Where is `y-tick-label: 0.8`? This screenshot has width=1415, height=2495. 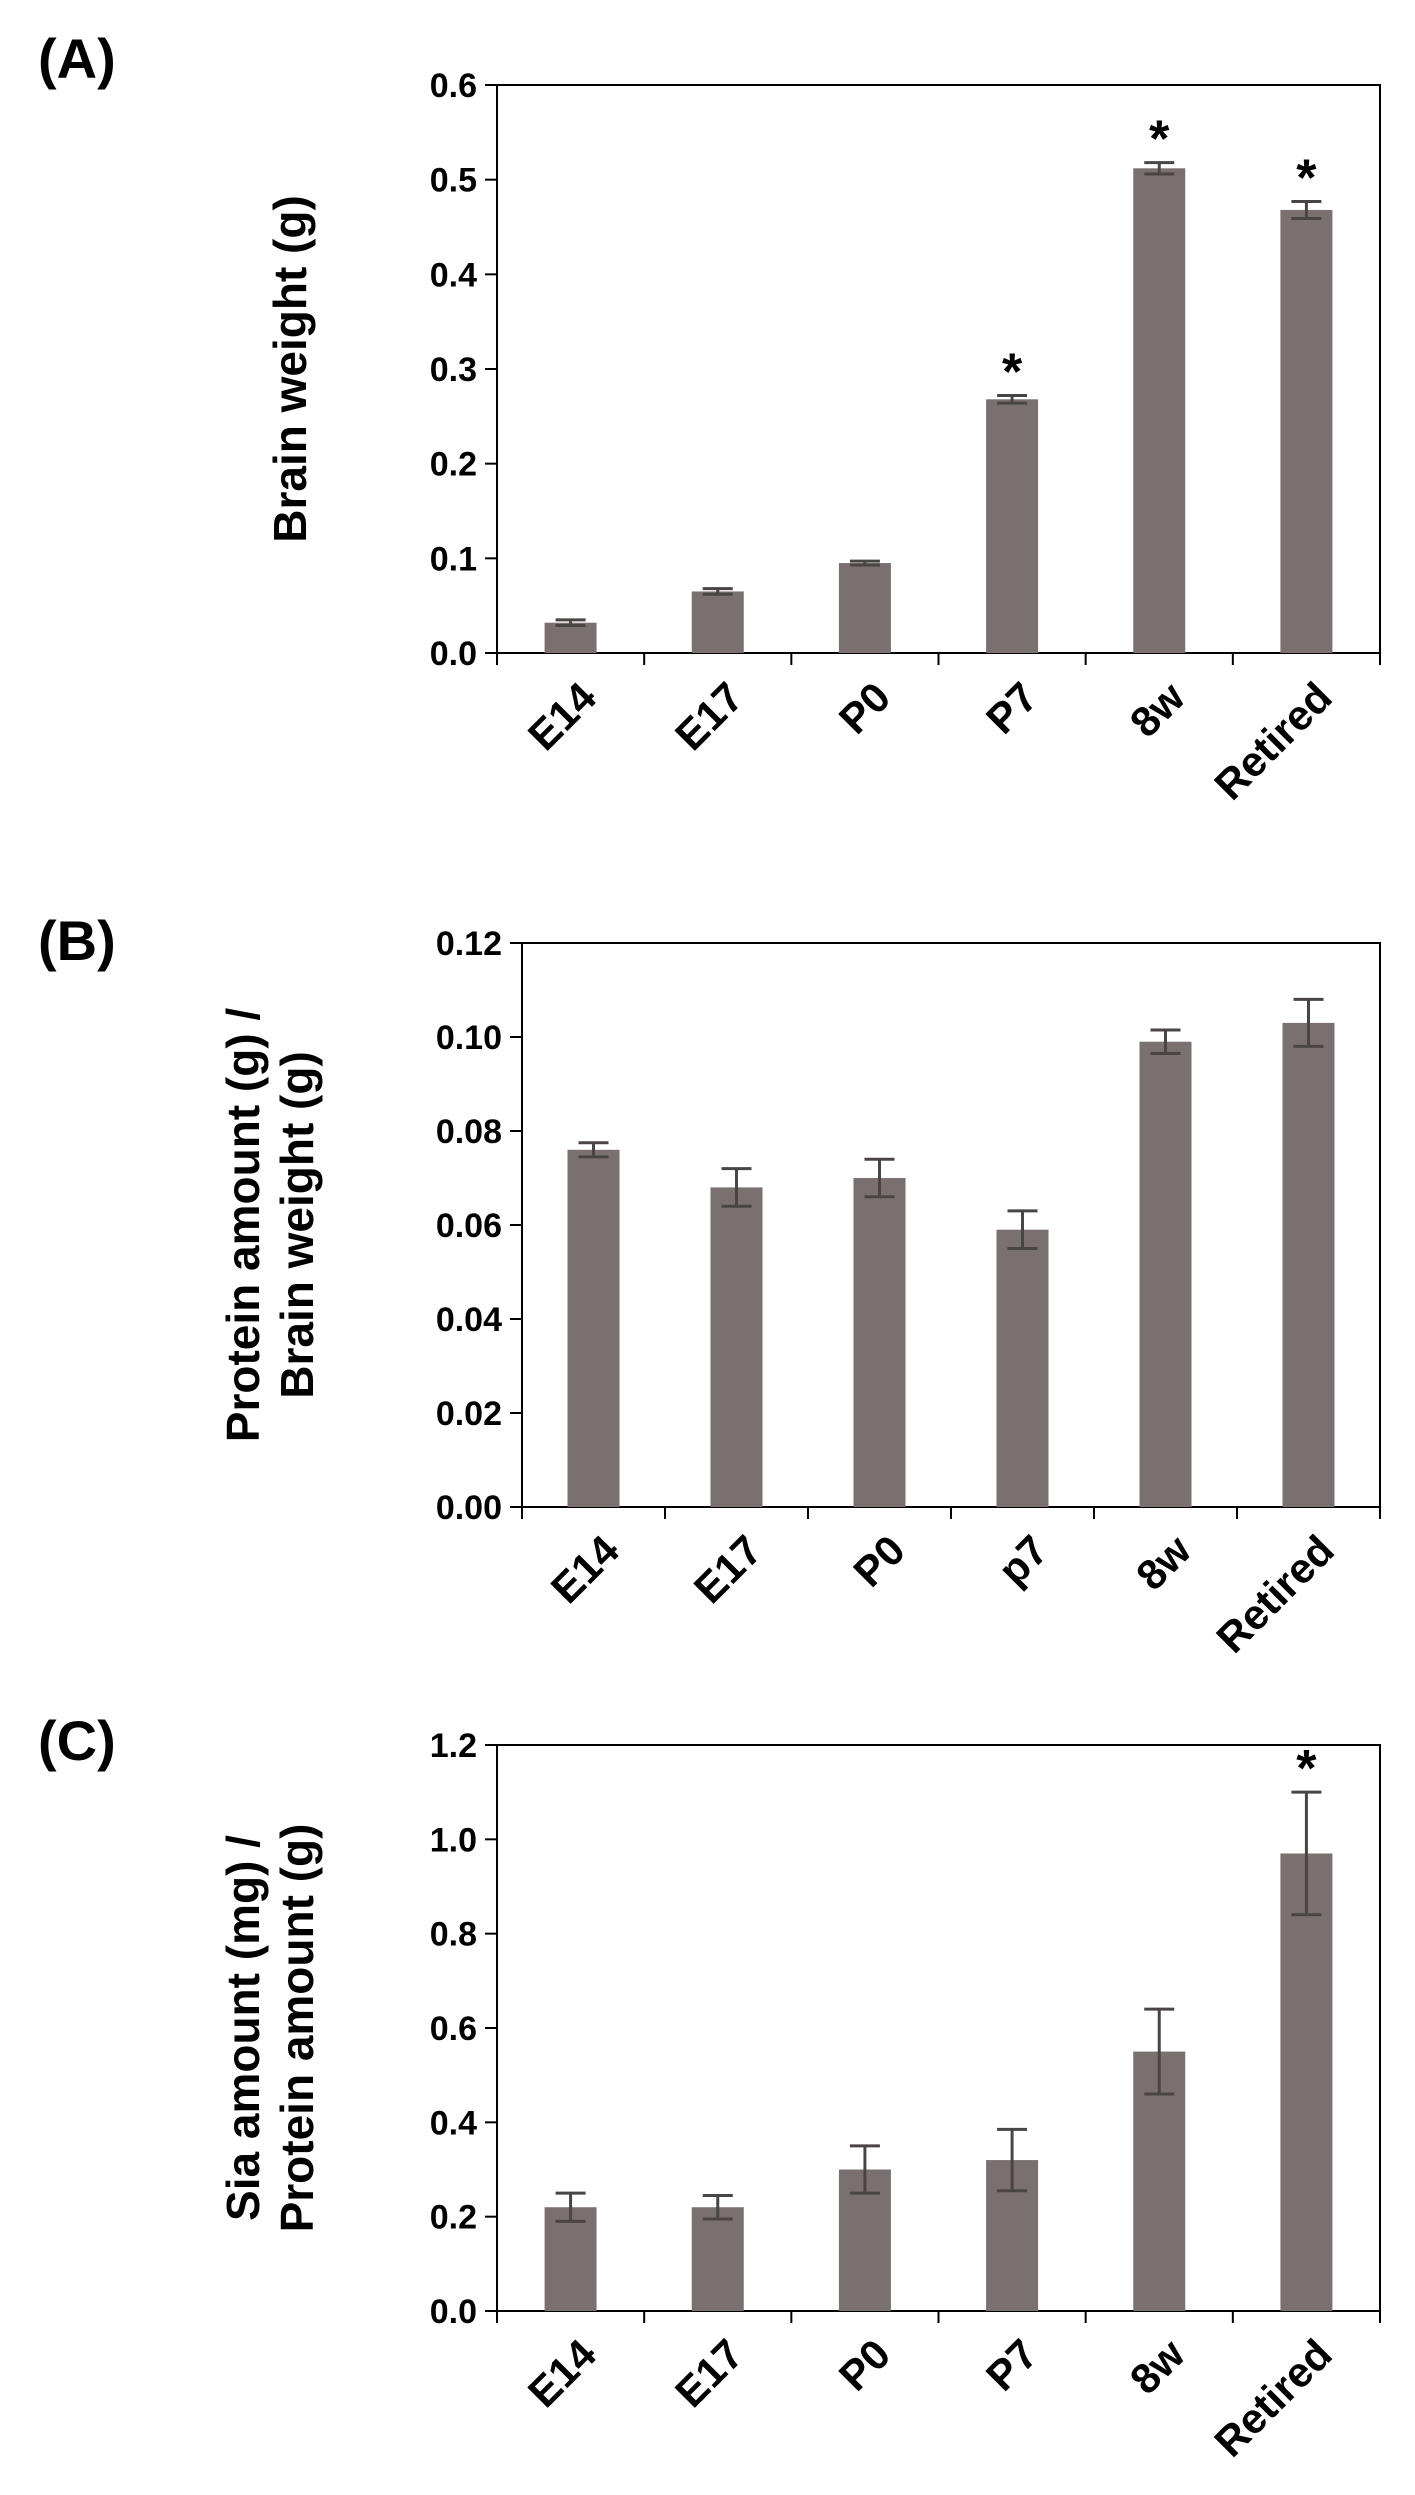
y-tick-label: 0.8 is located at coordinates (453, 1935).